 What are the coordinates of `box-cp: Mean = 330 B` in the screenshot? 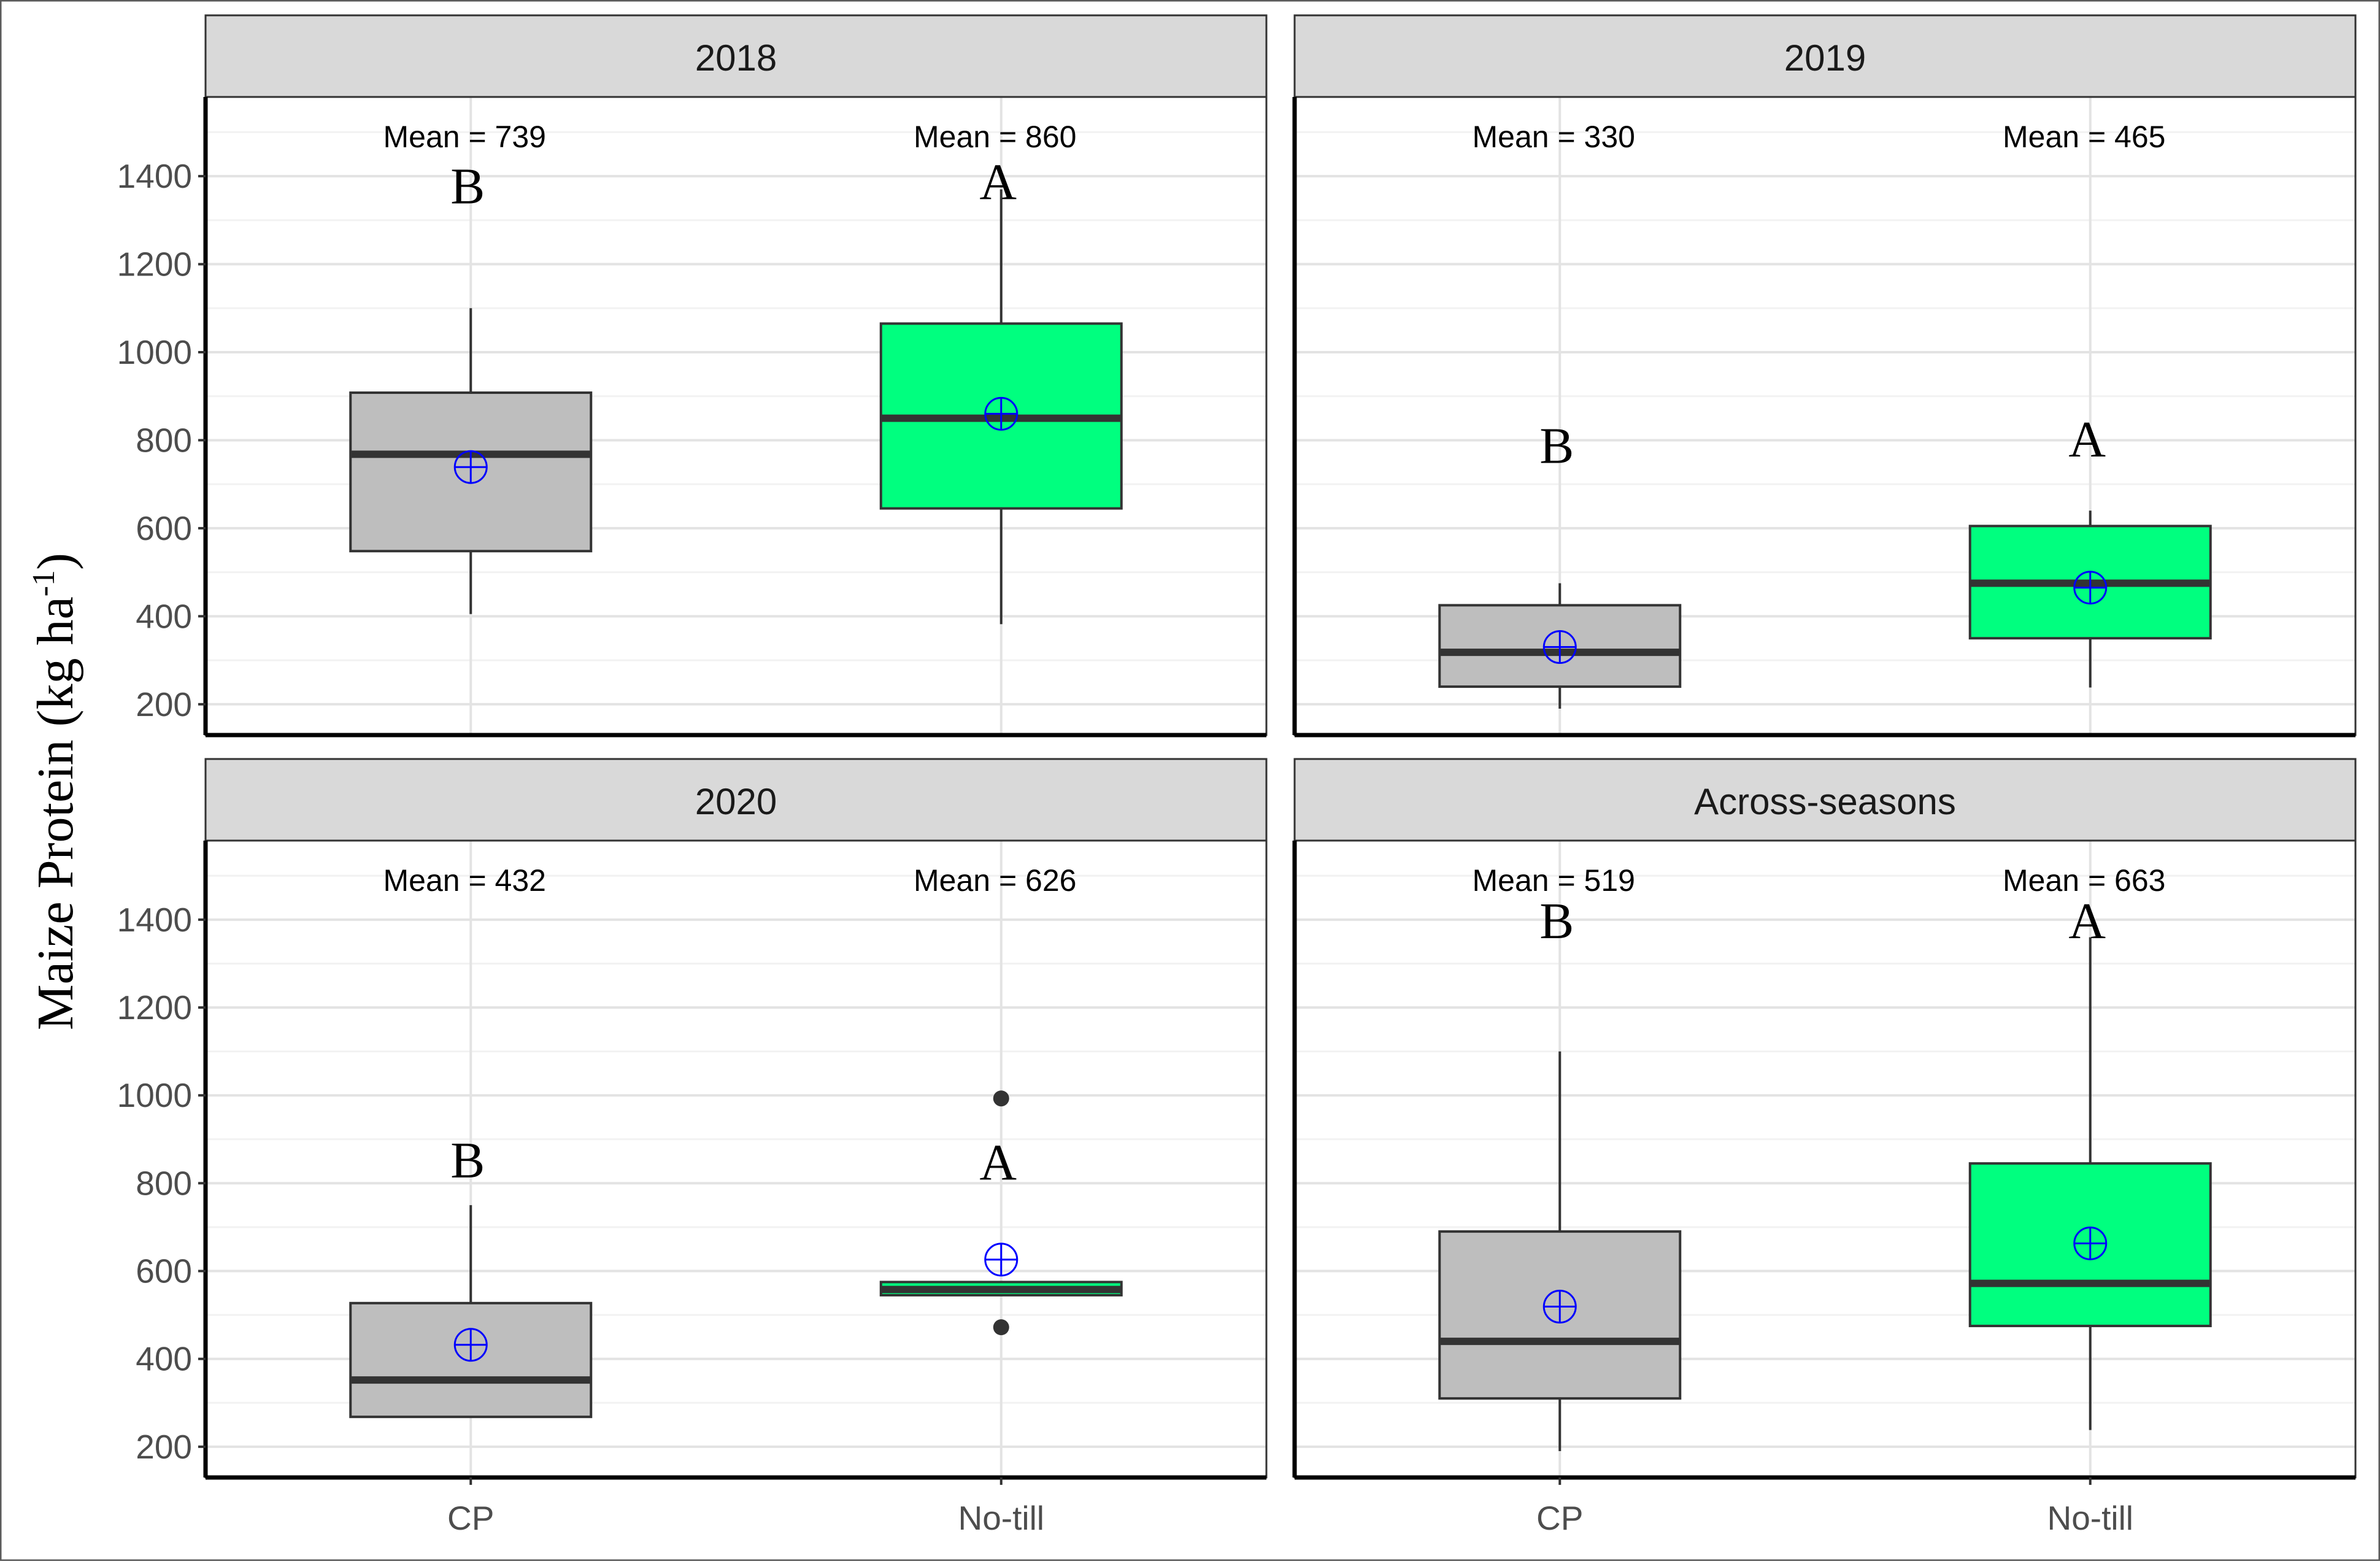 It's located at (1560, 415).